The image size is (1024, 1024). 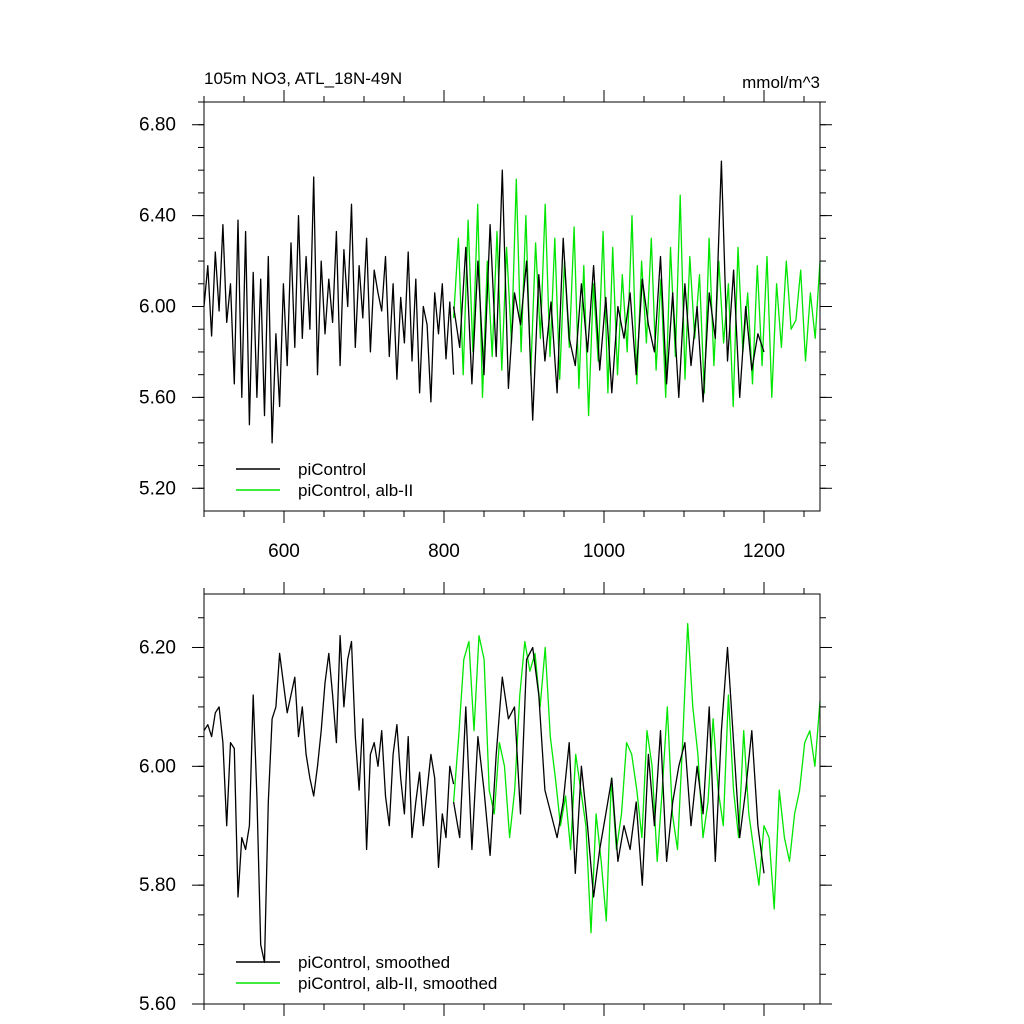 I want to click on bottom-ytick-label: 6.20, so click(x=157, y=647).